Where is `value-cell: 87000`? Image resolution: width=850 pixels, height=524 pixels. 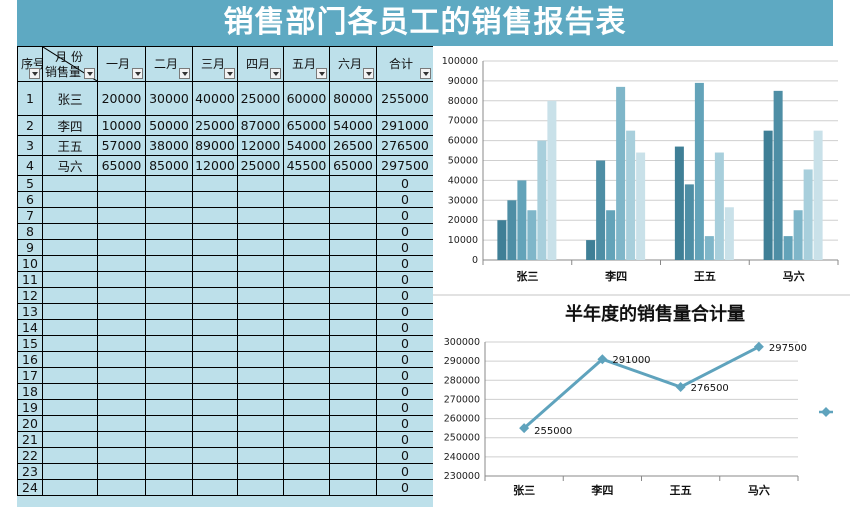
value-cell: 87000 is located at coordinates (260, 125).